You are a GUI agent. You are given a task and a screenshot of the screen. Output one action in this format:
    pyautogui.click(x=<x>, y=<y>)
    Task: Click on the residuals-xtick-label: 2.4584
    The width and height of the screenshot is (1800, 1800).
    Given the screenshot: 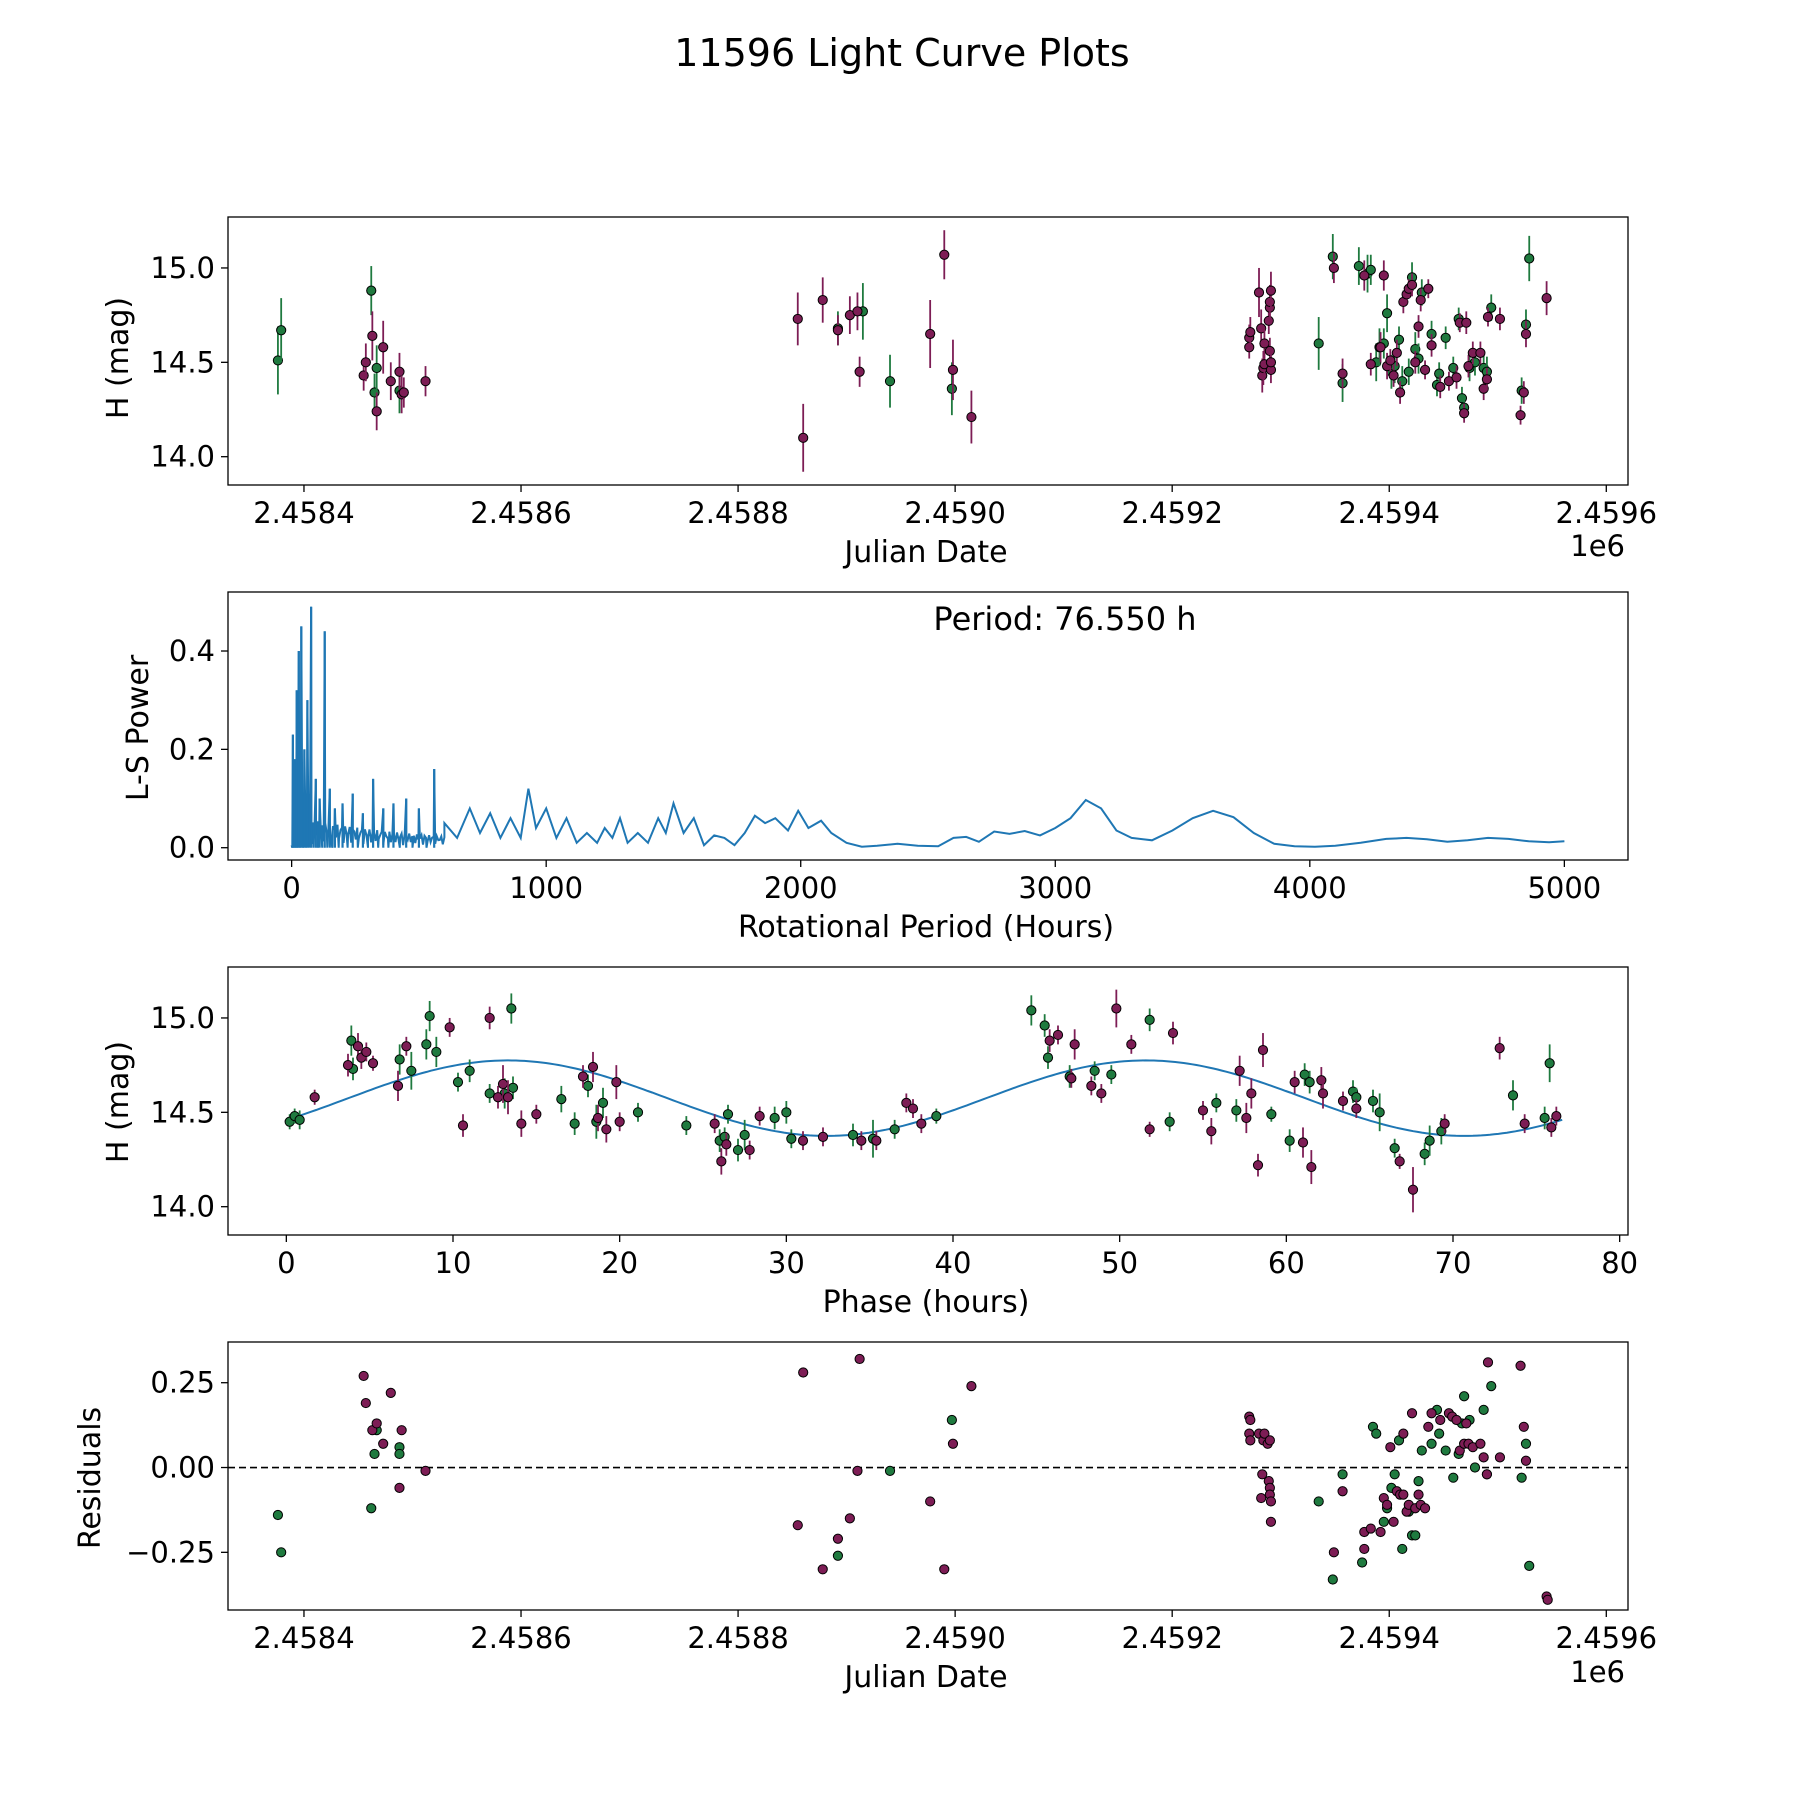 What is the action you would take?
    pyautogui.click(x=303, y=1638)
    